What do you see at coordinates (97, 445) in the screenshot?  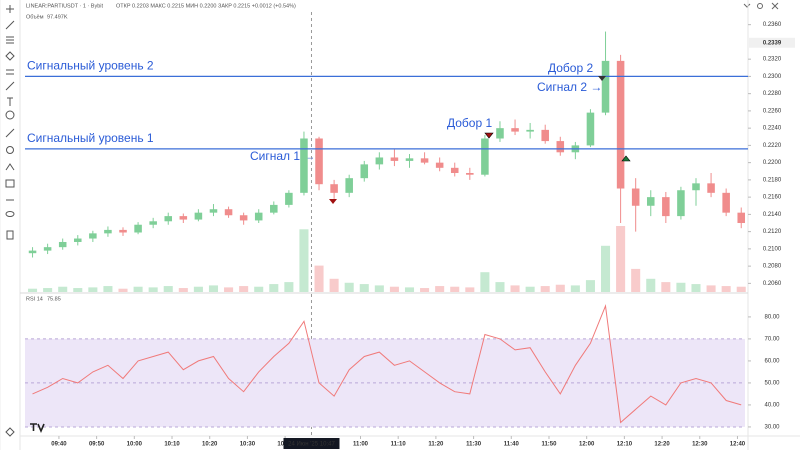 I see `x-tick-label: 09:50` at bounding box center [97, 445].